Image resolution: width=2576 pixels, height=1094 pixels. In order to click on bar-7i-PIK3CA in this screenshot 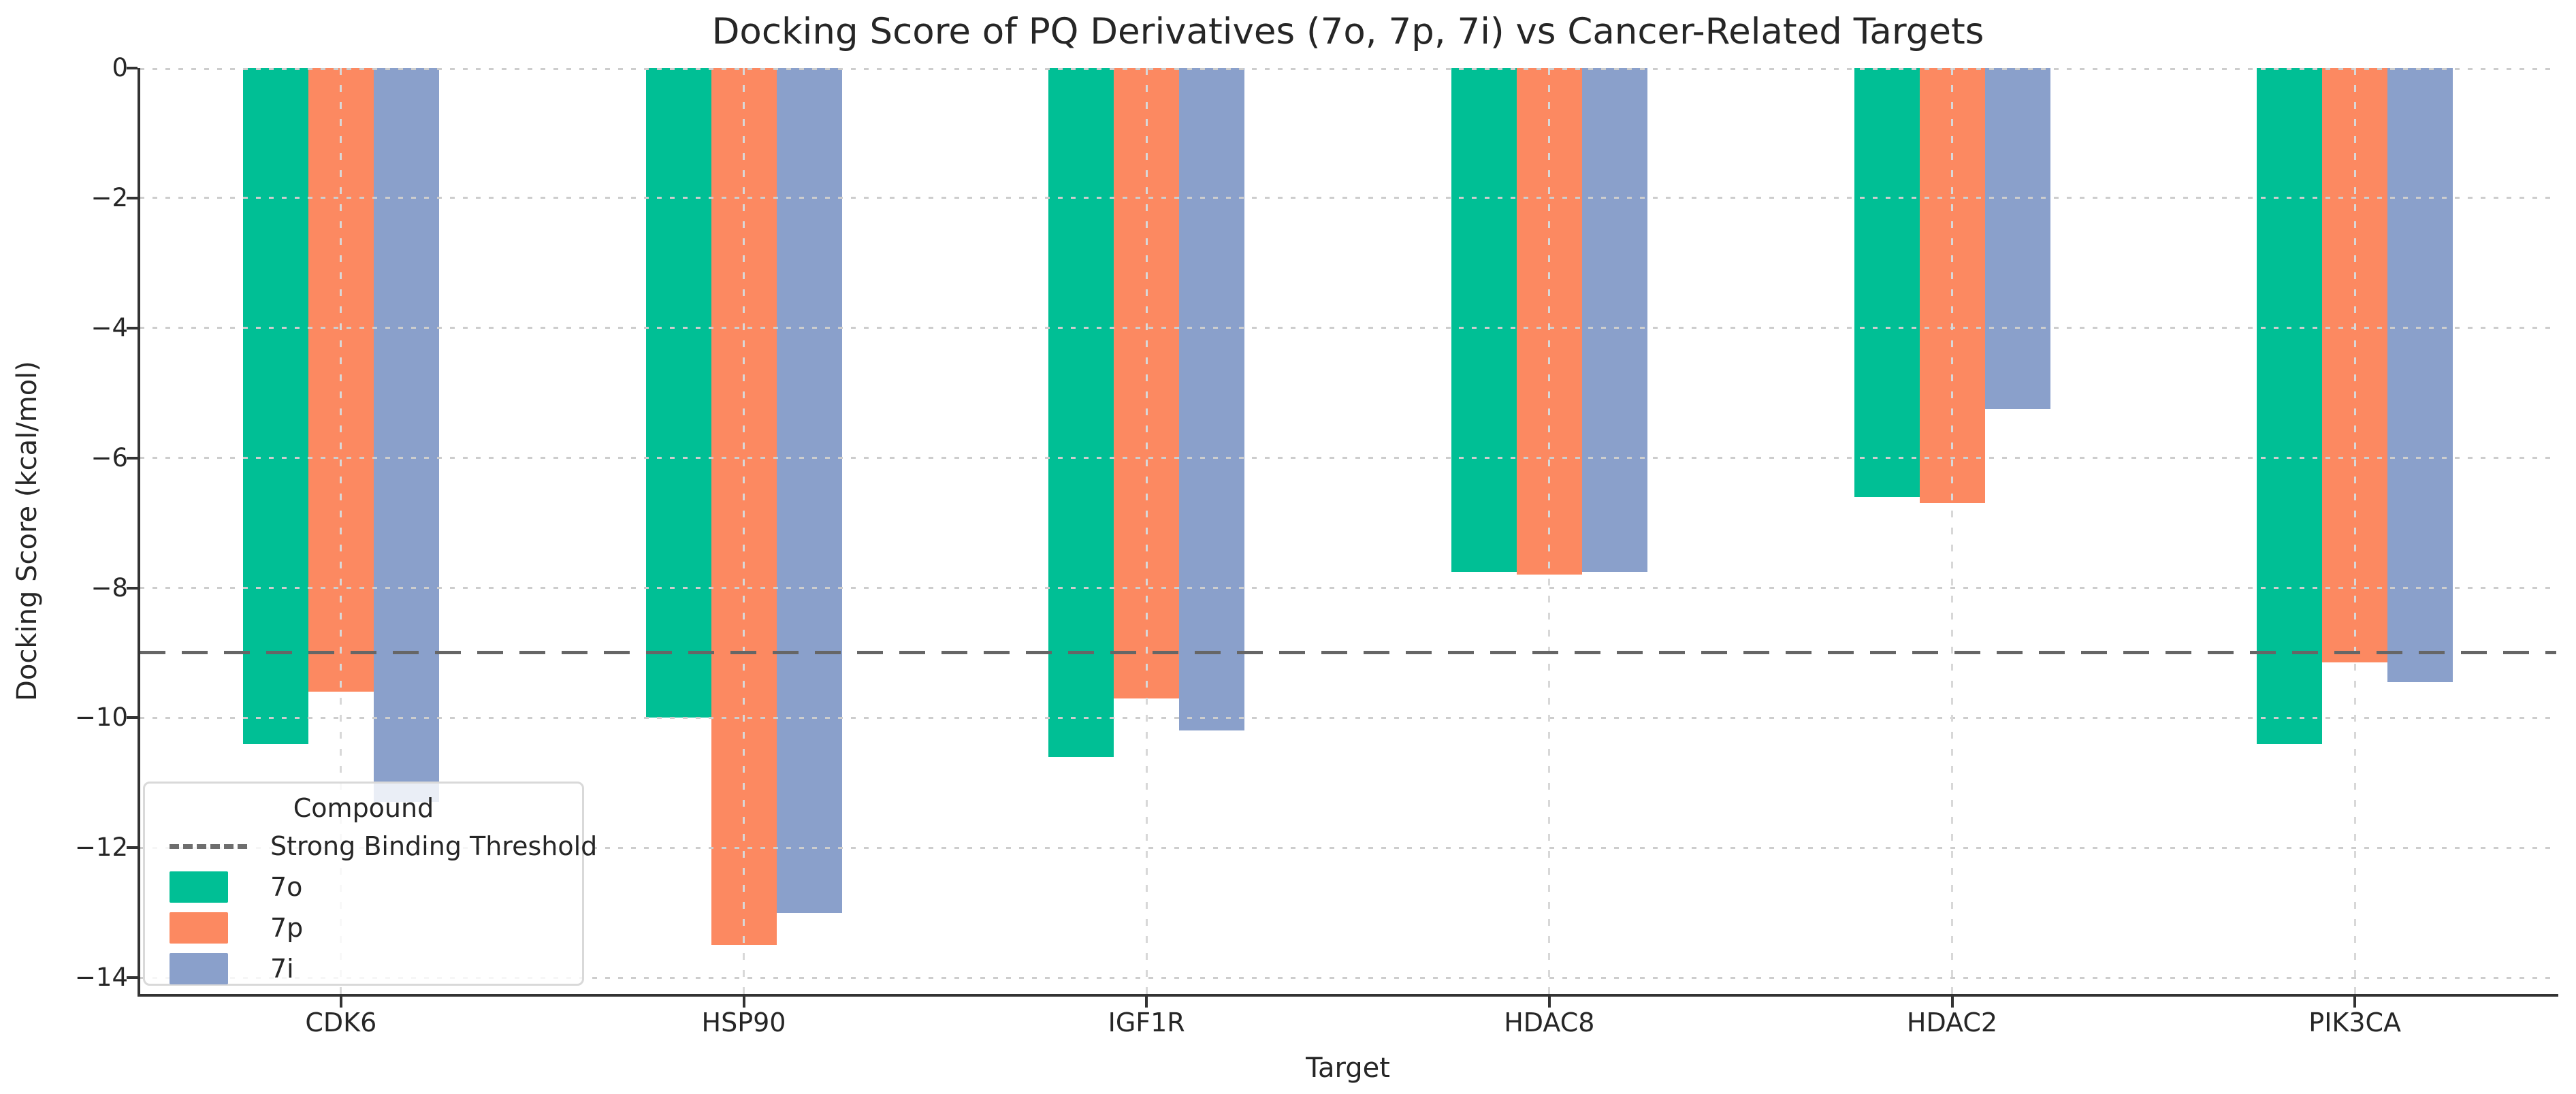, I will do `click(2420, 375)`.